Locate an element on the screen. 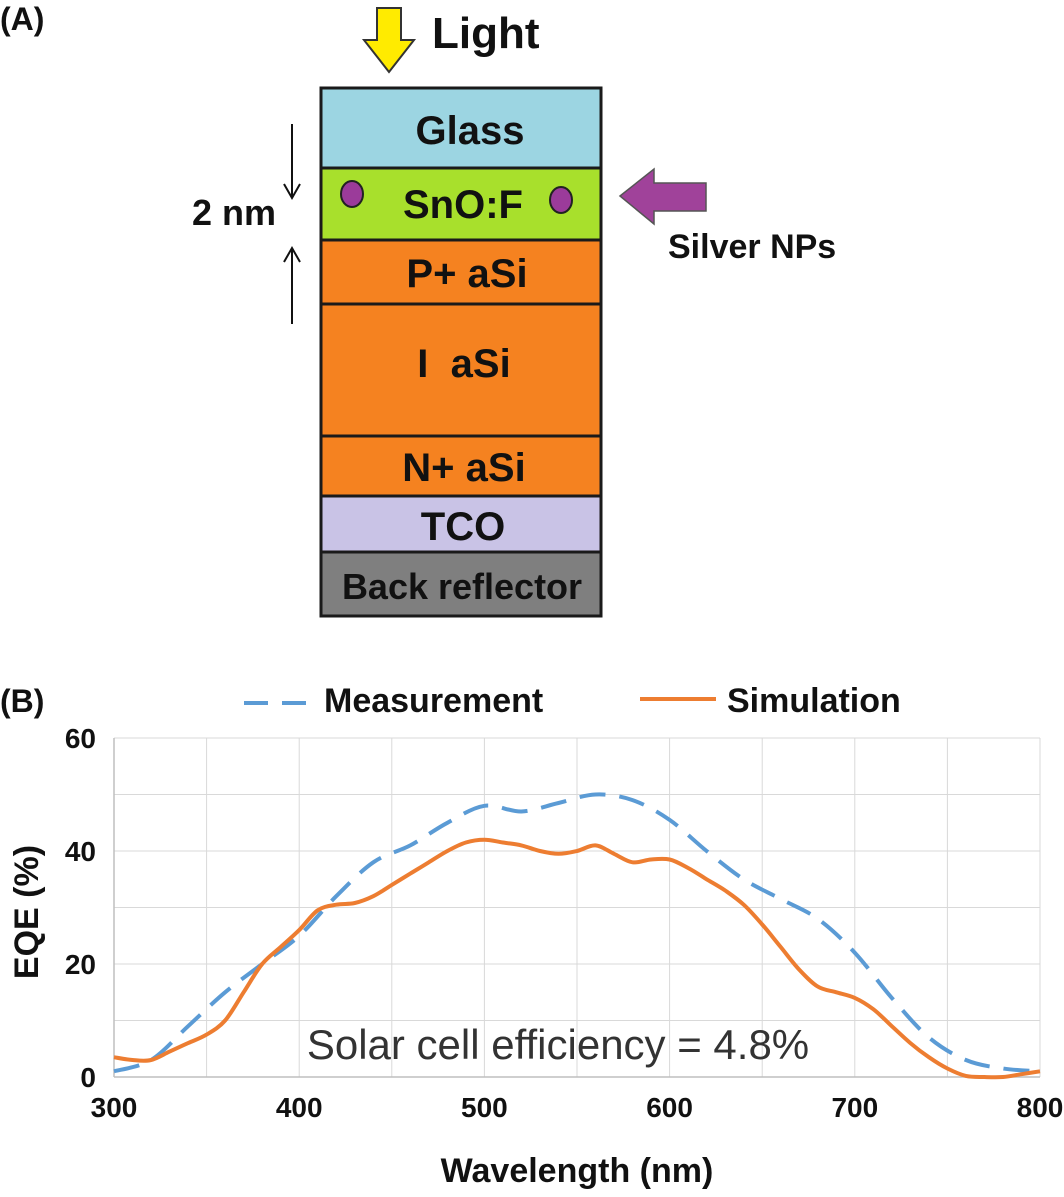  layer-tco is located at coordinates (461, 524).